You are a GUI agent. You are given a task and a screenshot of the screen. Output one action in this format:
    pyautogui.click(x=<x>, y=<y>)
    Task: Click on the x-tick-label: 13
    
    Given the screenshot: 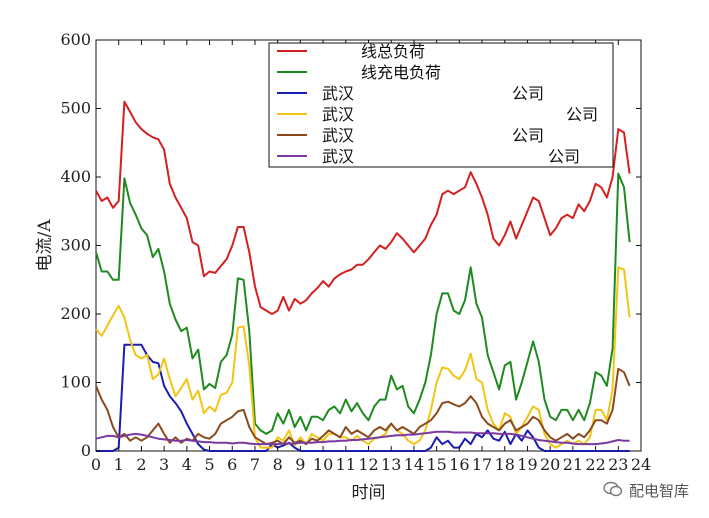 What is the action you would take?
    pyautogui.click(x=391, y=464)
    